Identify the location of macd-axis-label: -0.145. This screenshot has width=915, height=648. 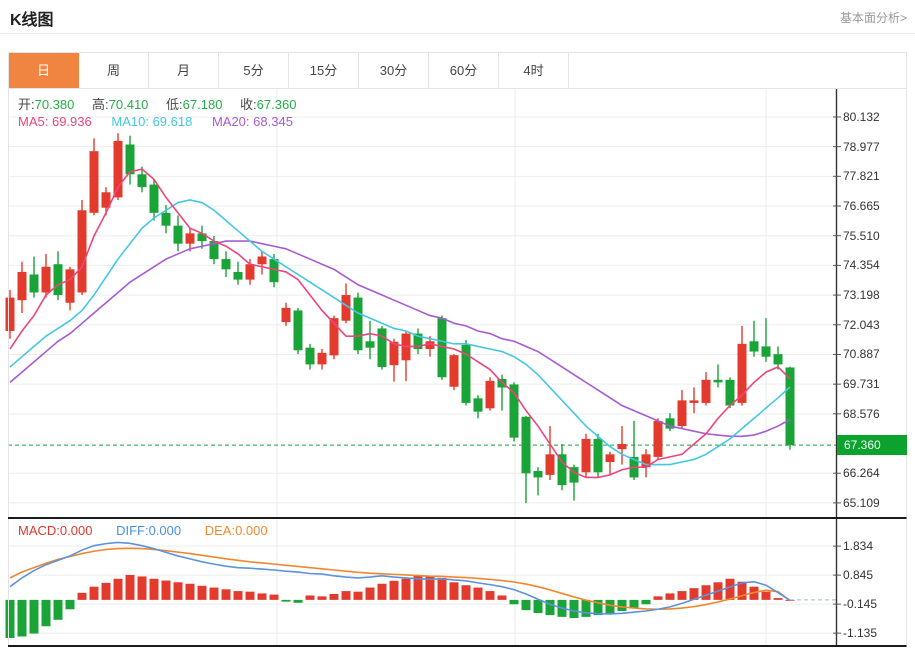
(860, 604).